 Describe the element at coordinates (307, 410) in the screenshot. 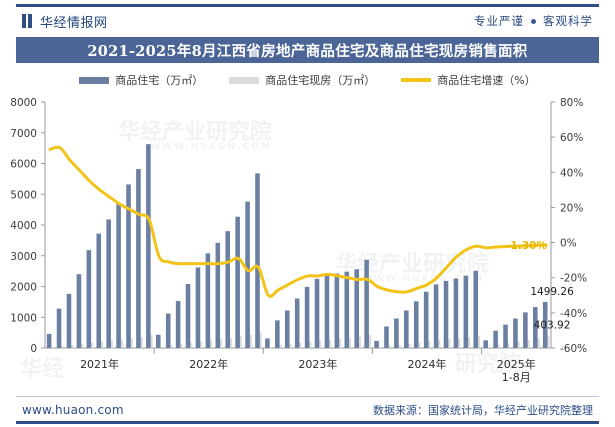

I see `page-footer: www.huaon.com 数据来源：国家统计局，华经产业研究院整理` at that location.